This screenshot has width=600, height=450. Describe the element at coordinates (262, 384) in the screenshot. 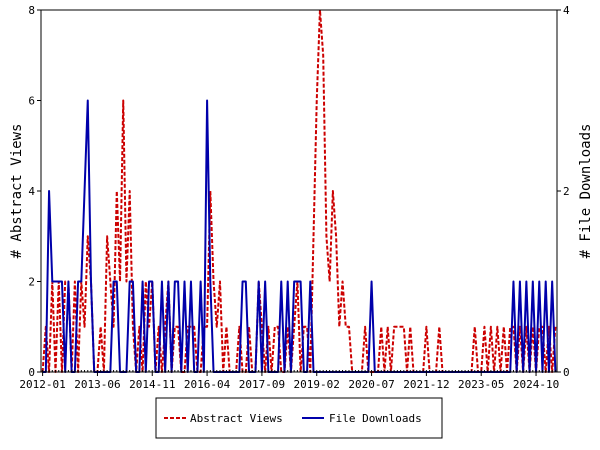

I see `x-tick-label: 2017-09` at that location.